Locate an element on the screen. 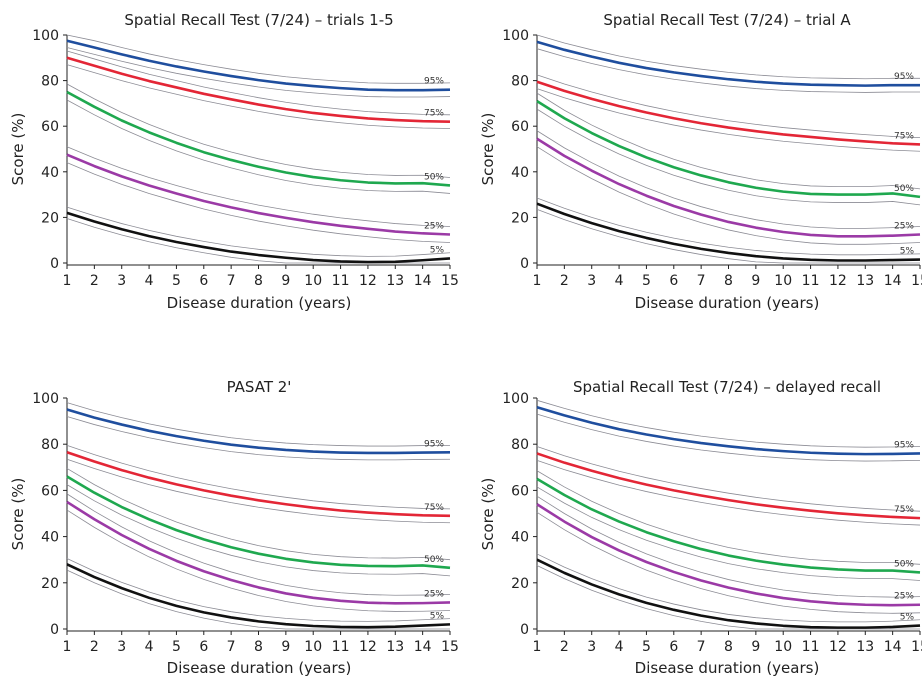 The height and width of the screenshot is (683, 922). series-line-50pct is located at coordinates (258, 138).